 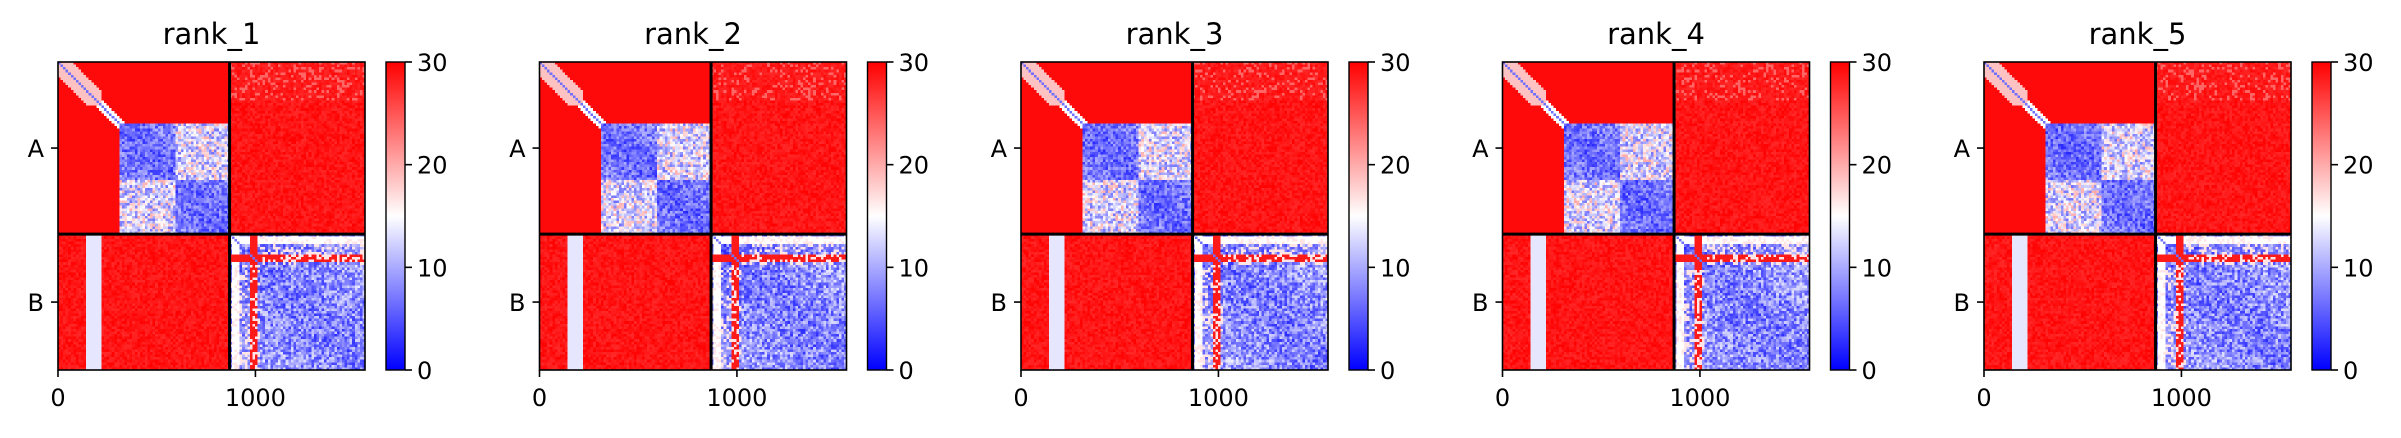 I want to click on panel-title: rank_4, so click(x=1656, y=34).